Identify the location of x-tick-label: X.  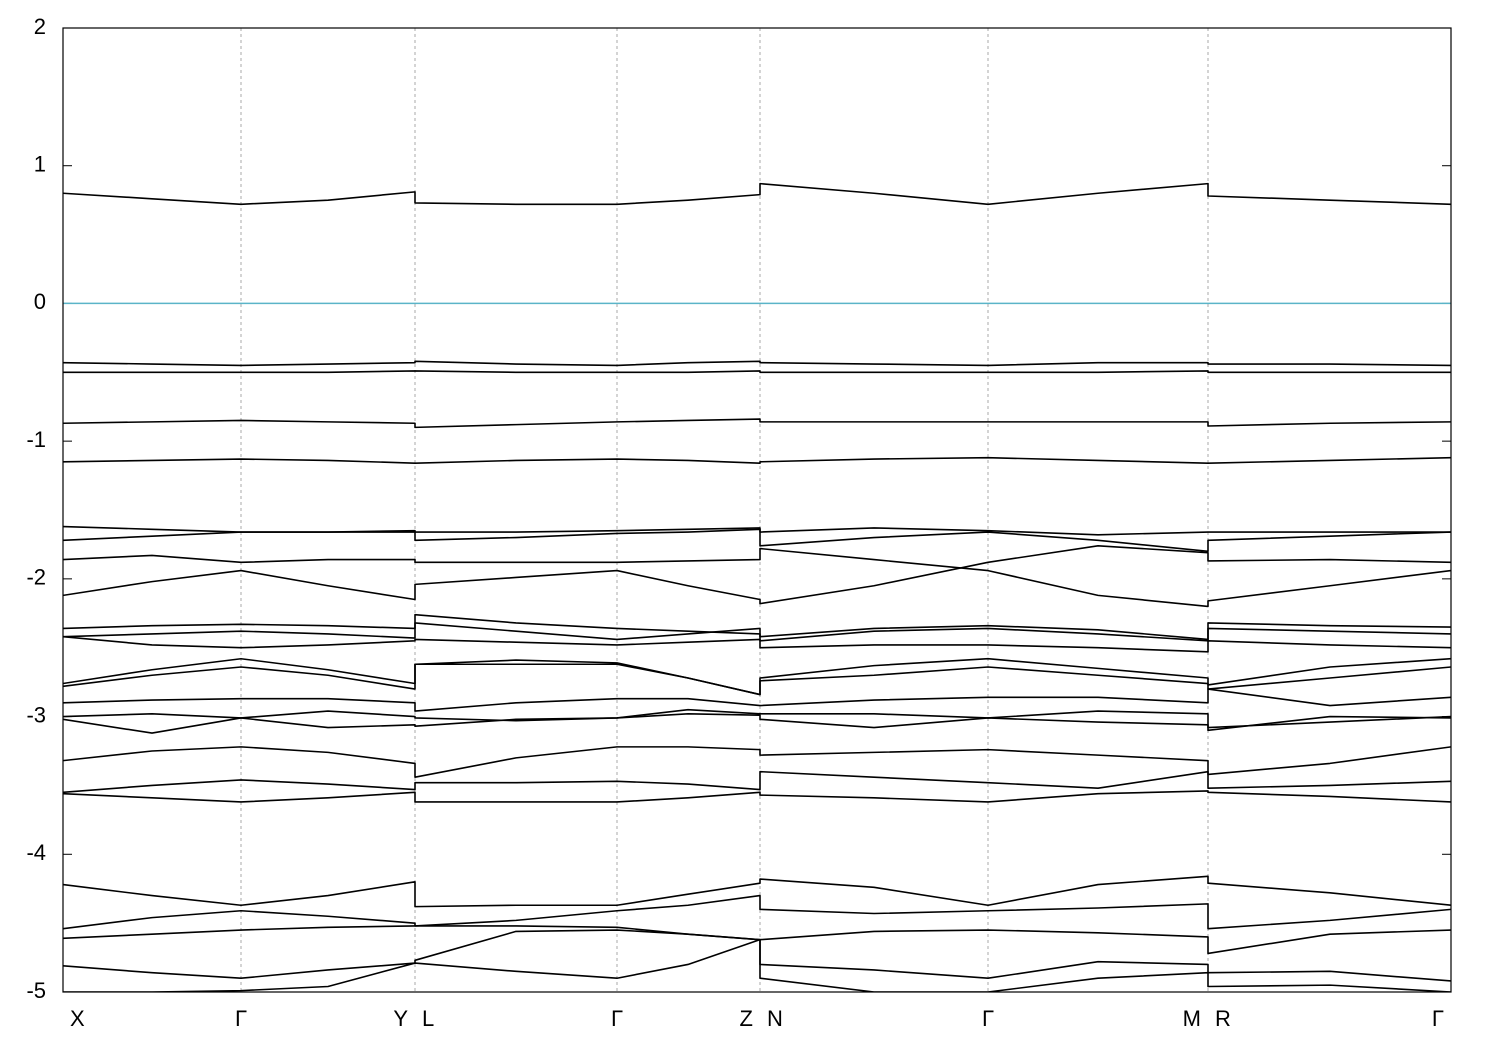
(77, 1018).